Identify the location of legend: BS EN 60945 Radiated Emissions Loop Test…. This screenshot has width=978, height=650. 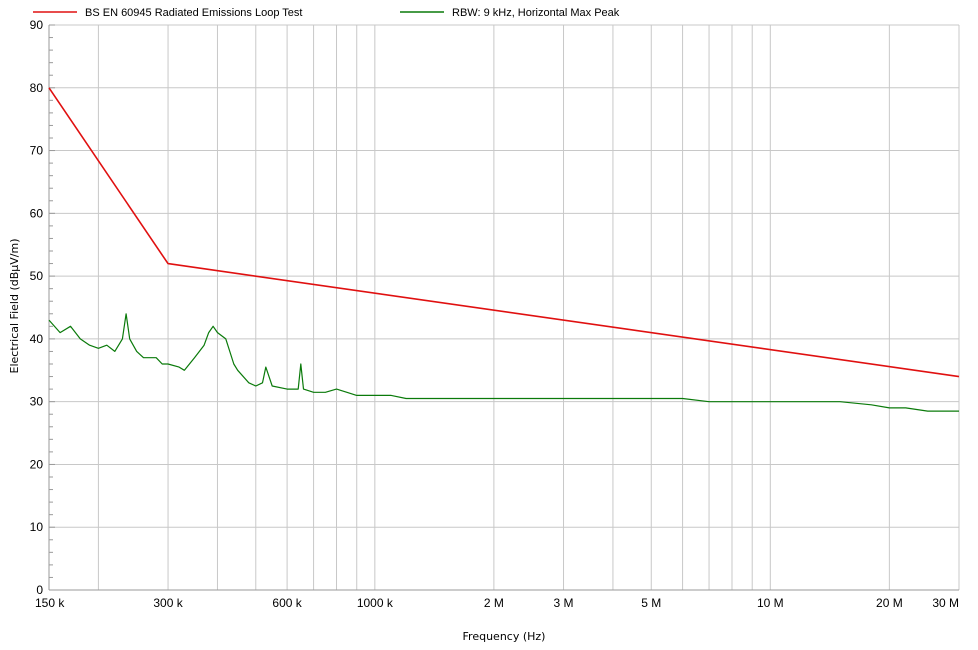
(326, 13).